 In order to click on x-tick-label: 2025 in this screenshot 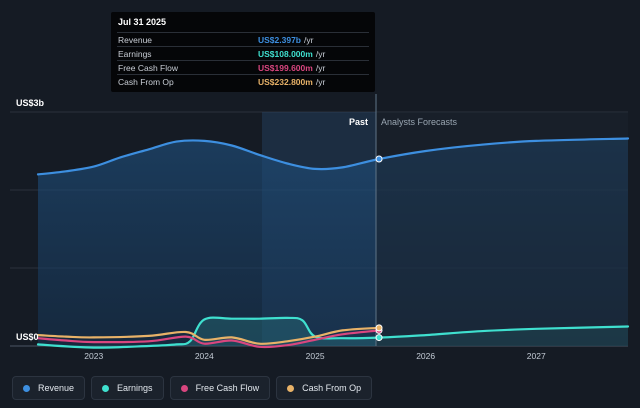, I will do `click(315, 356)`.